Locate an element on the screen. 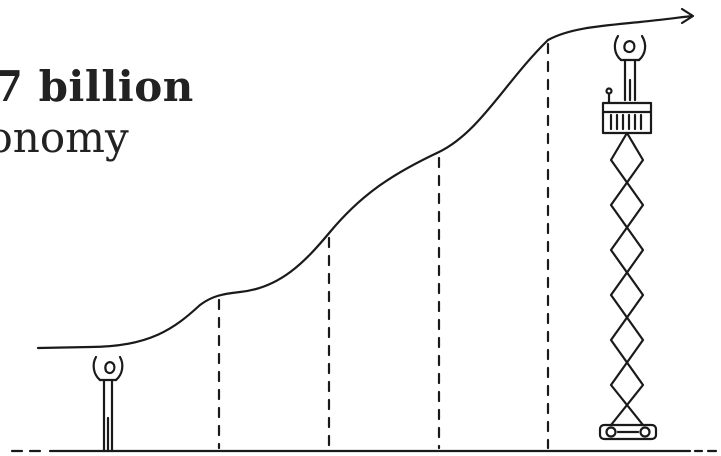 This screenshot has height=456, width=721. headline-subject: conomy is located at coordinates (64, 137).